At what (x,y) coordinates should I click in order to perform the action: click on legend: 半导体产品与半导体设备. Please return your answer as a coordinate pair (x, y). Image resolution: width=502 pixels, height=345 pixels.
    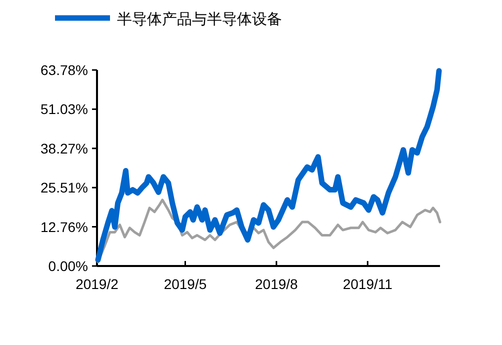
    Looking at the image, I should click on (168, 19).